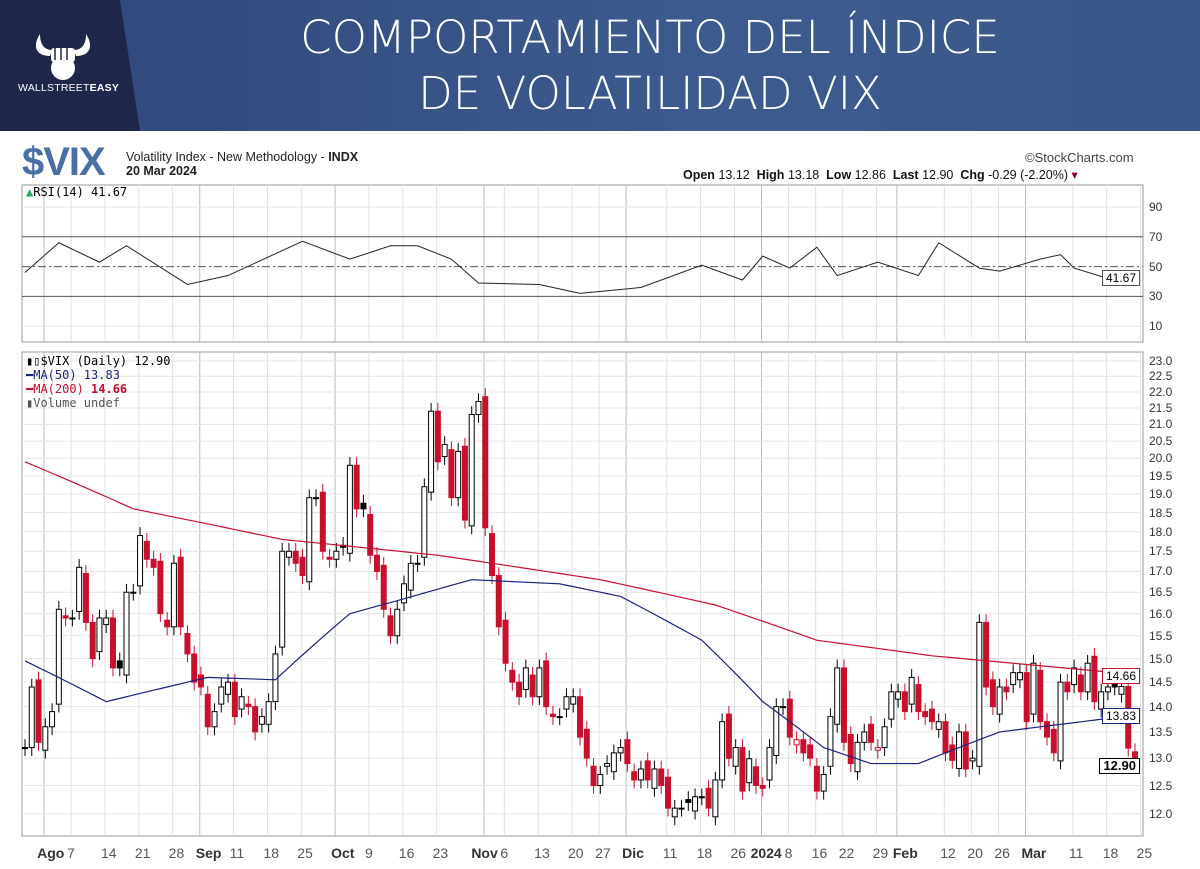 This screenshot has width=1200, height=869. Describe the element at coordinates (633, 853) in the screenshot. I see `x-tick-label: Dic` at that location.